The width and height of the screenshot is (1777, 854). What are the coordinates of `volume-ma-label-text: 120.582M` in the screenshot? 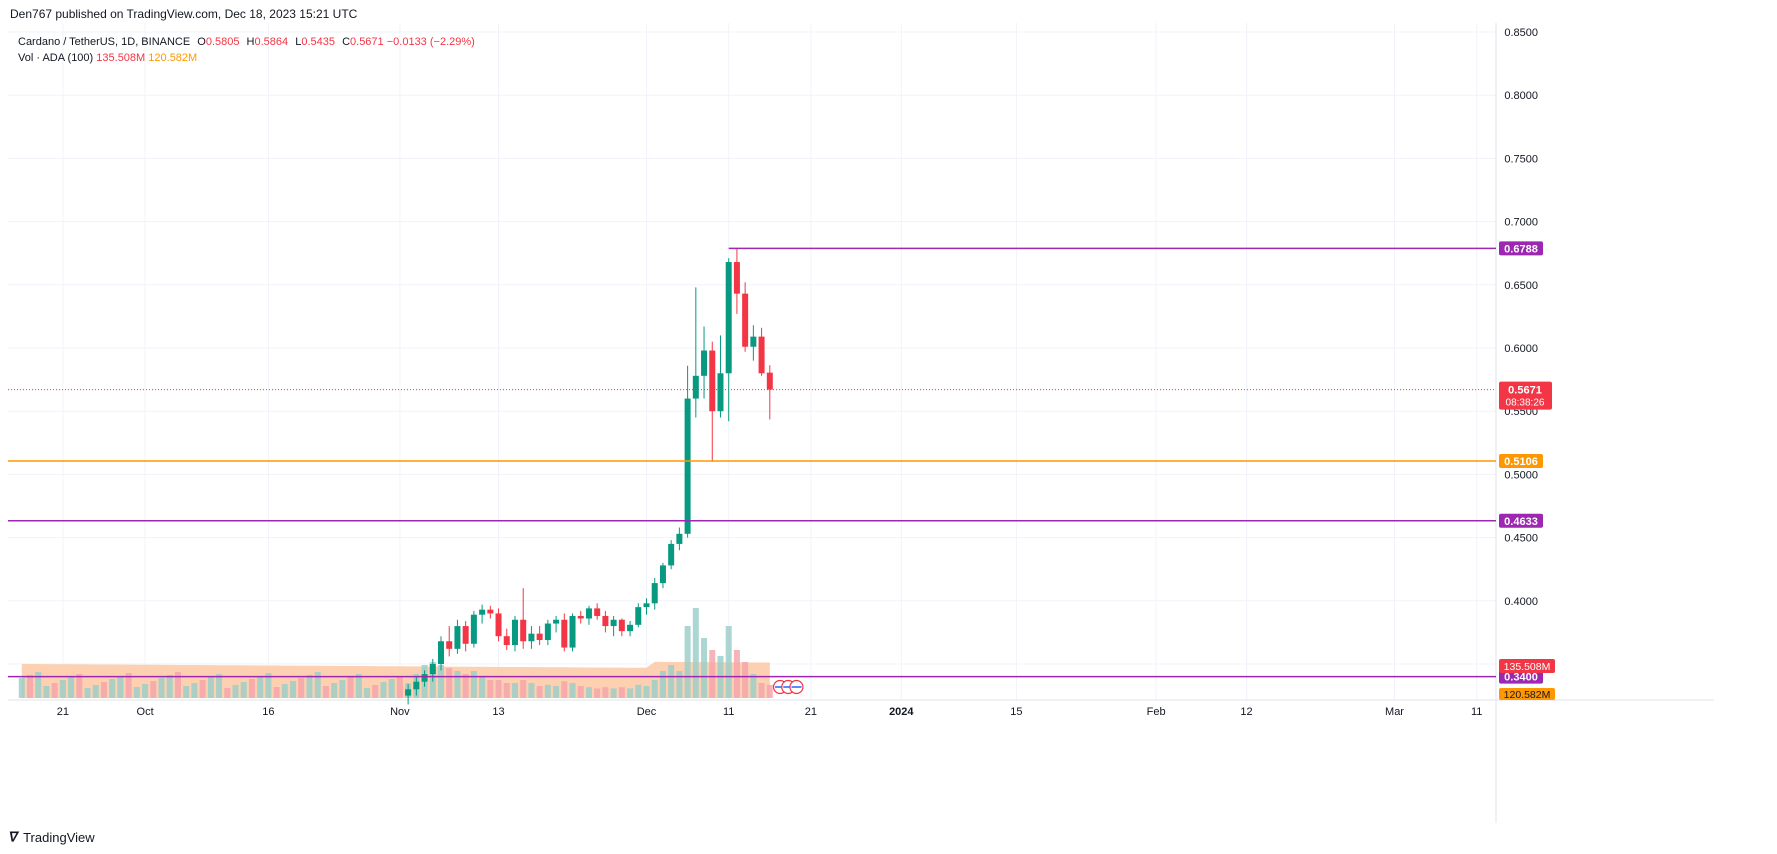 It's located at (1527, 695).